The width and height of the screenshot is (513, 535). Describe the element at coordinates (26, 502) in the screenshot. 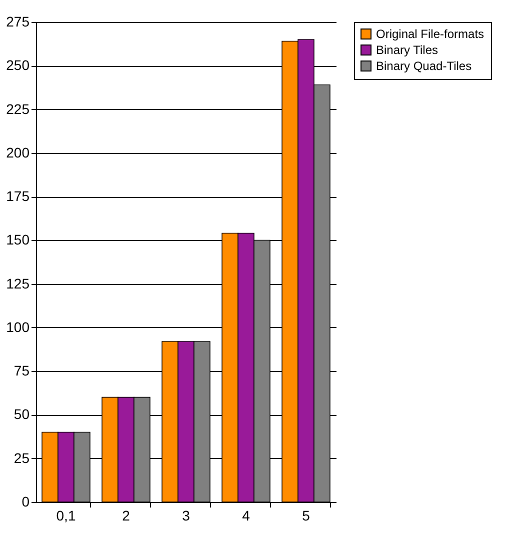

I see `y-tick-label: 0` at that location.